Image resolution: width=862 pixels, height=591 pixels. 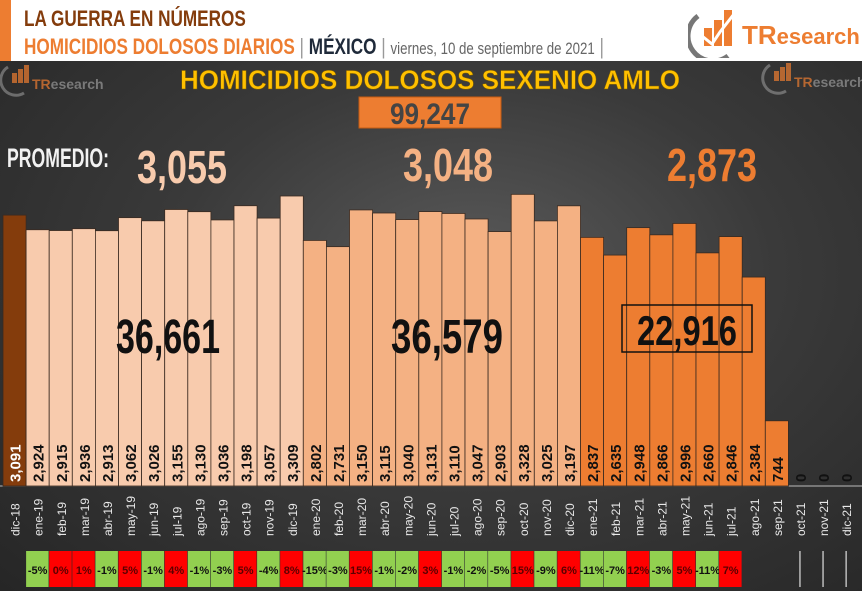 I want to click on value-label: 3,150, so click(x=362, y=463).